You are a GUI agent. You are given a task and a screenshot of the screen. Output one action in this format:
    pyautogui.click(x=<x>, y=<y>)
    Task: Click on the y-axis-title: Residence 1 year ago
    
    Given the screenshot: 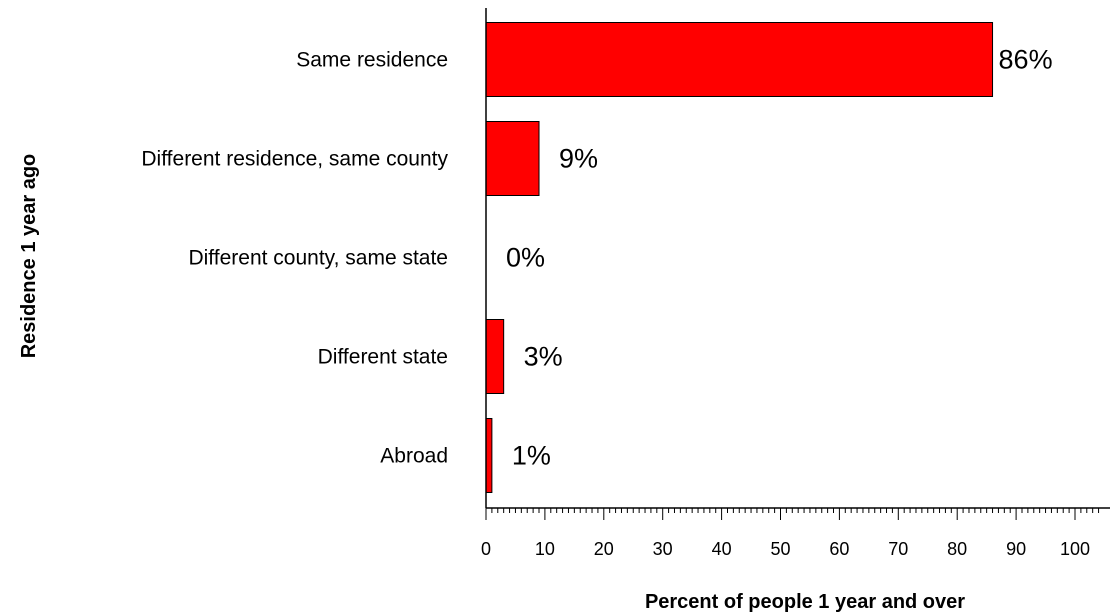 What is the action you would take?
    pyautogui.click(x=29, y=256)
    